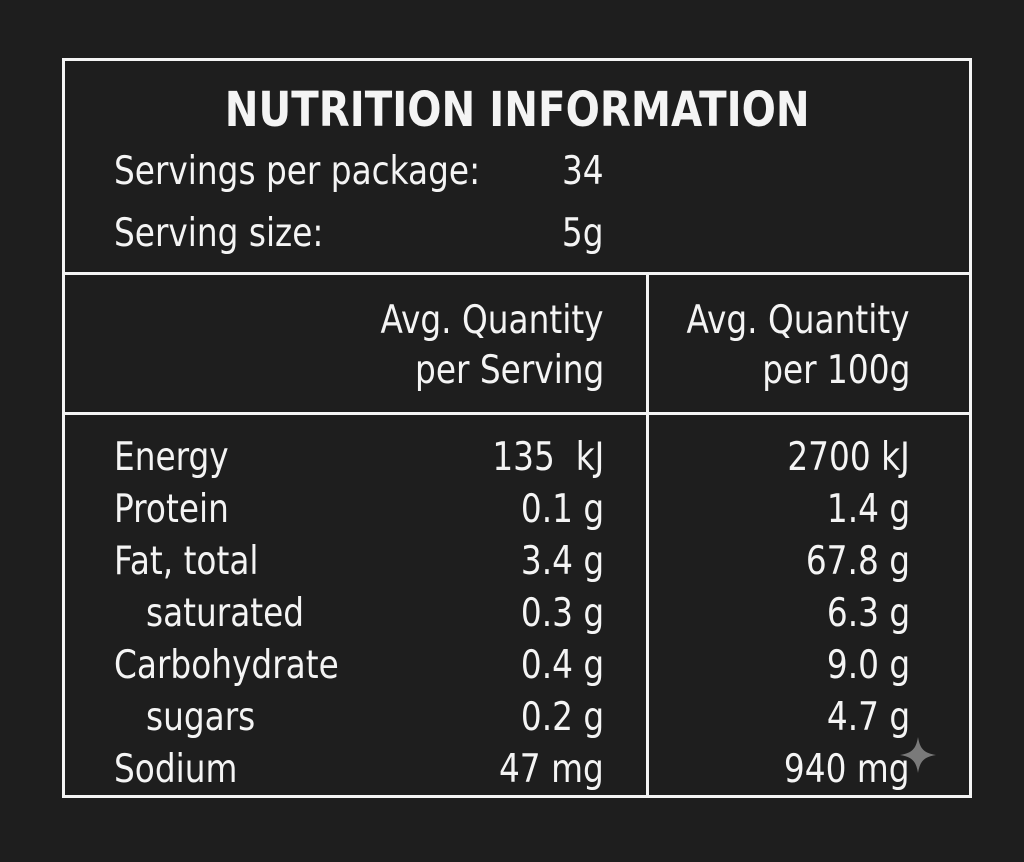  Describe the element at coordinates (835, 370) in the screenshot. I see `column-header-per-100g-line2: per 100g` at that location.